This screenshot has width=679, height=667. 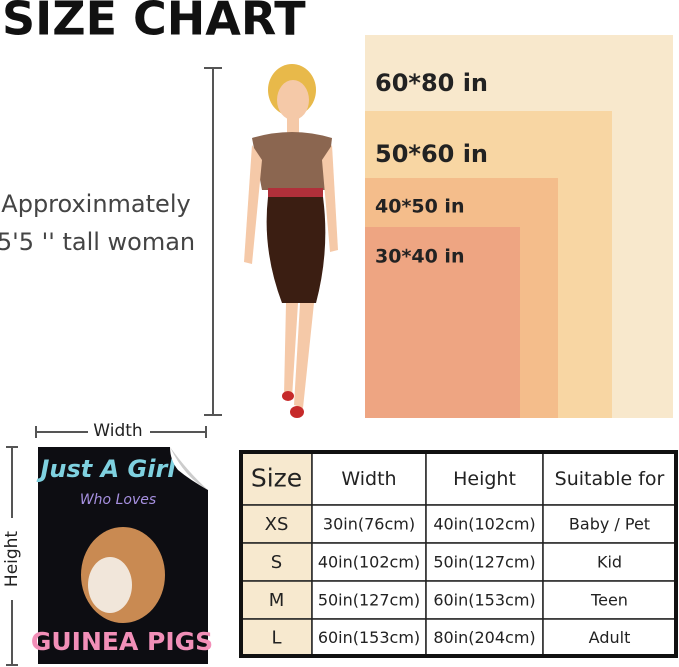 What do you see at coordinates (95, 204) in the screenshot?
I see `woman-label: Approxinmately` at bounding box center [95, 204].